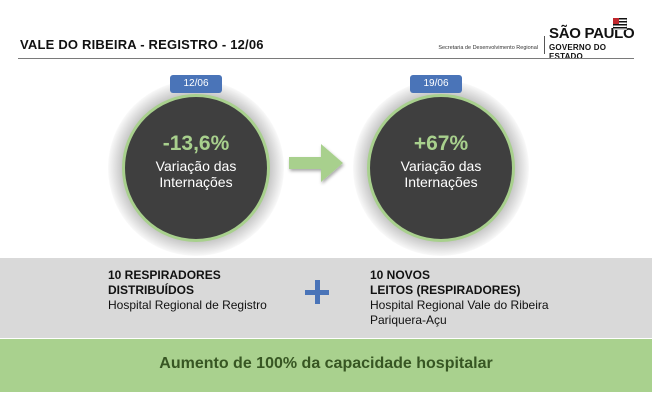  Describe the element at coordinates (196, 143) in the screenshot. I see `left-stat-value: -13,6%` at that location.